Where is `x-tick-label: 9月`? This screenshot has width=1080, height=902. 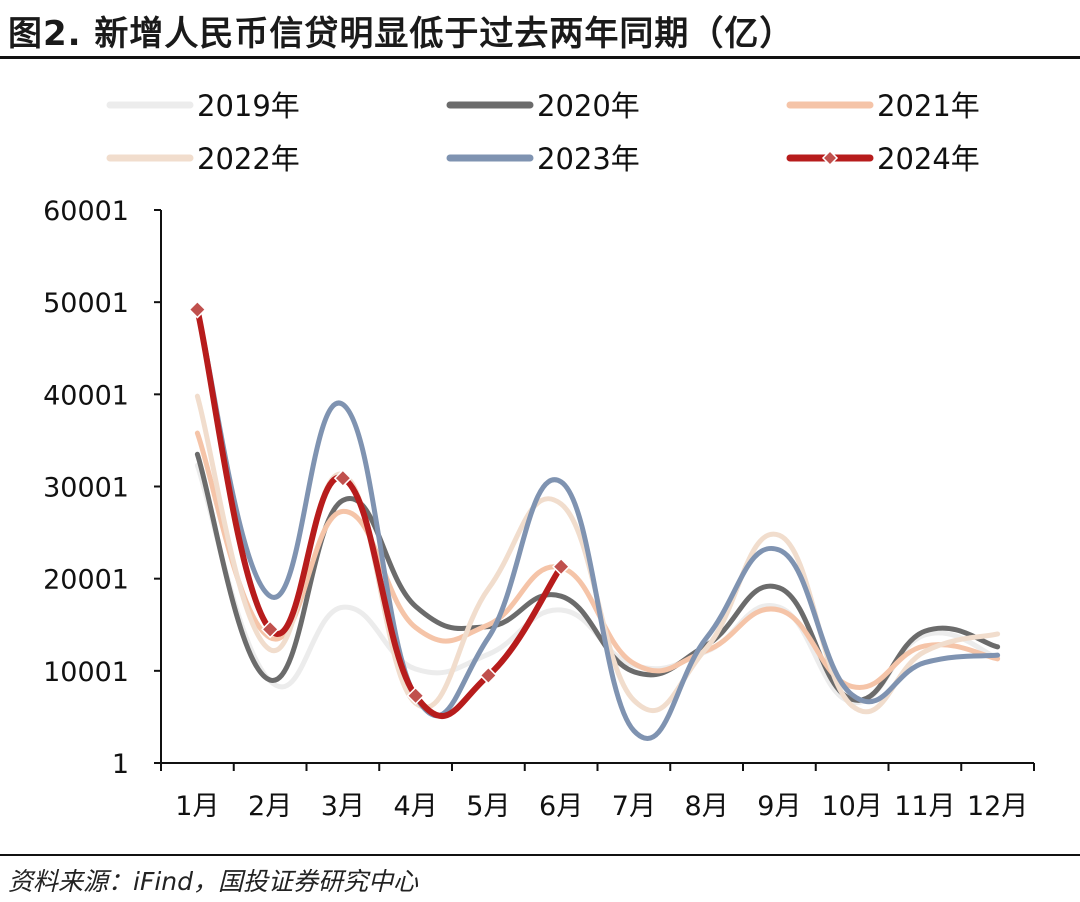 x-tick-label: 9月 is located at coordinates (779, 806).